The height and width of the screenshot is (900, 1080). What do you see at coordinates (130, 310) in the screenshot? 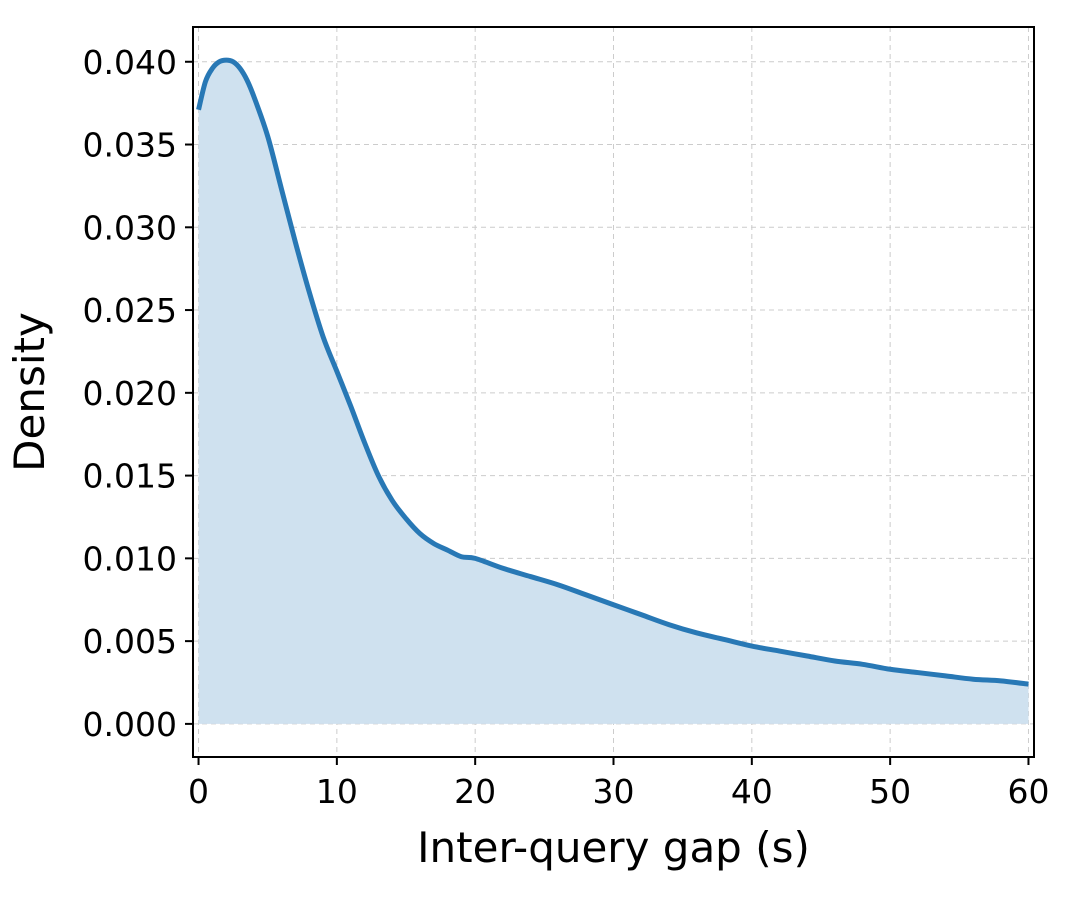
I see `y-tick-label: 0.025` at bounding box center [130, 310].